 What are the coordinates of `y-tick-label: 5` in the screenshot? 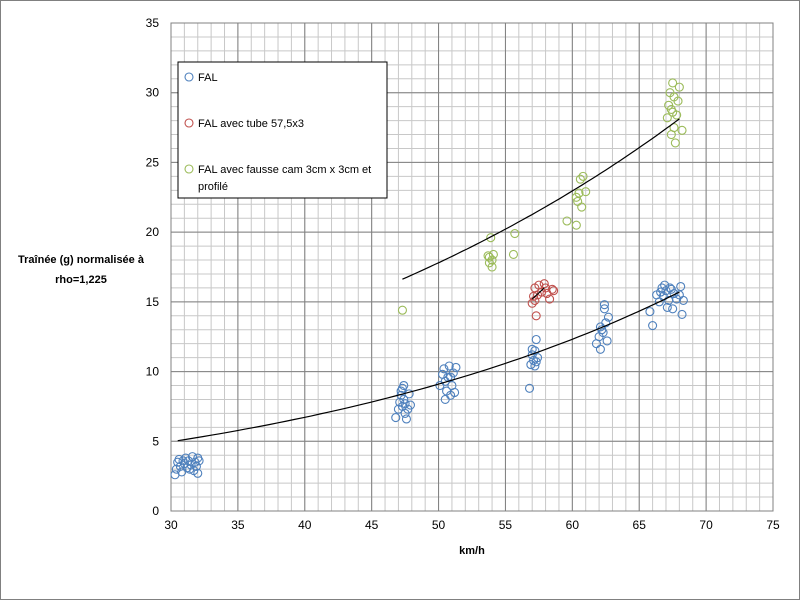 It's located at (155, 441).